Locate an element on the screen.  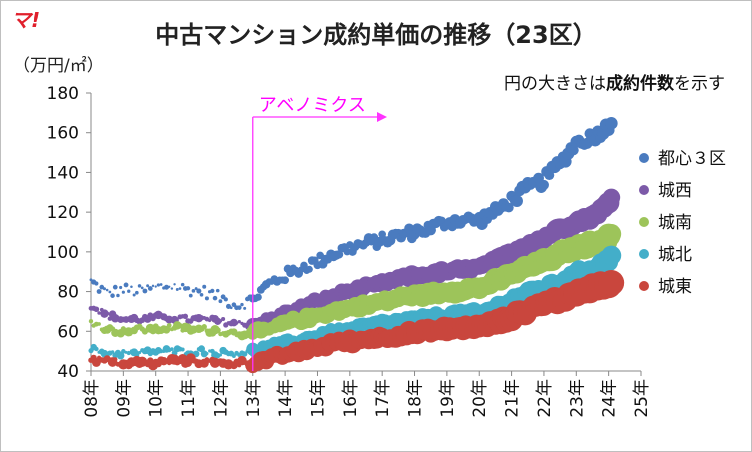
x-tick-label: 12年 is located at coordinates (221, 398).